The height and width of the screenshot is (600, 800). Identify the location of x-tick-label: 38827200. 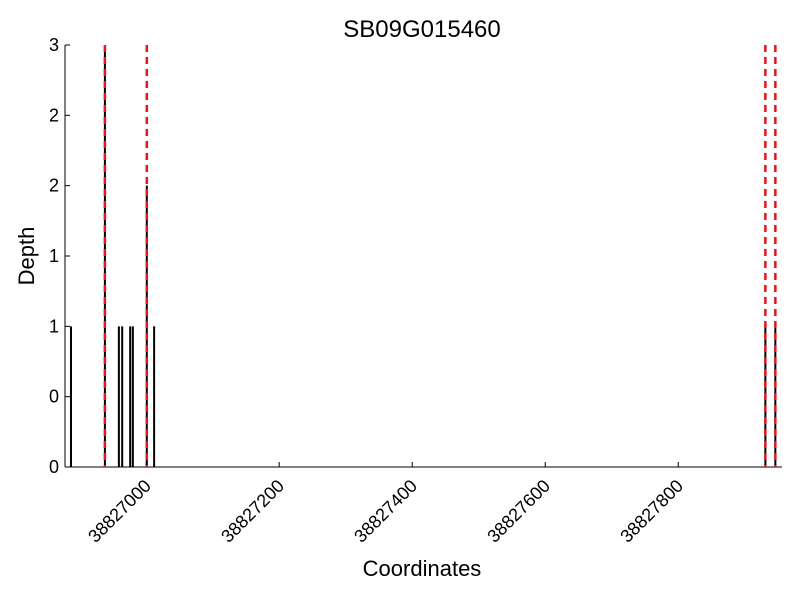
(252, 511).